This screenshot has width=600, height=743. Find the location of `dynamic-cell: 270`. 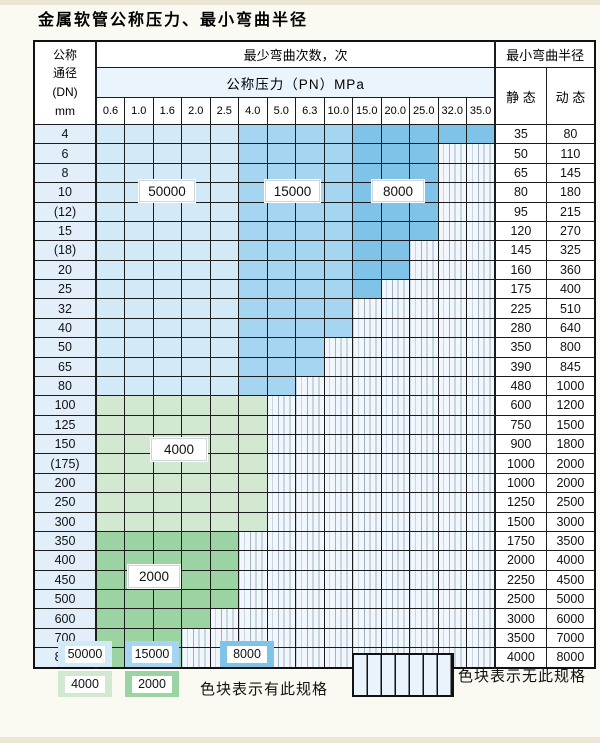

dynamic-cell: 270 is located at coordinates (570, 231).